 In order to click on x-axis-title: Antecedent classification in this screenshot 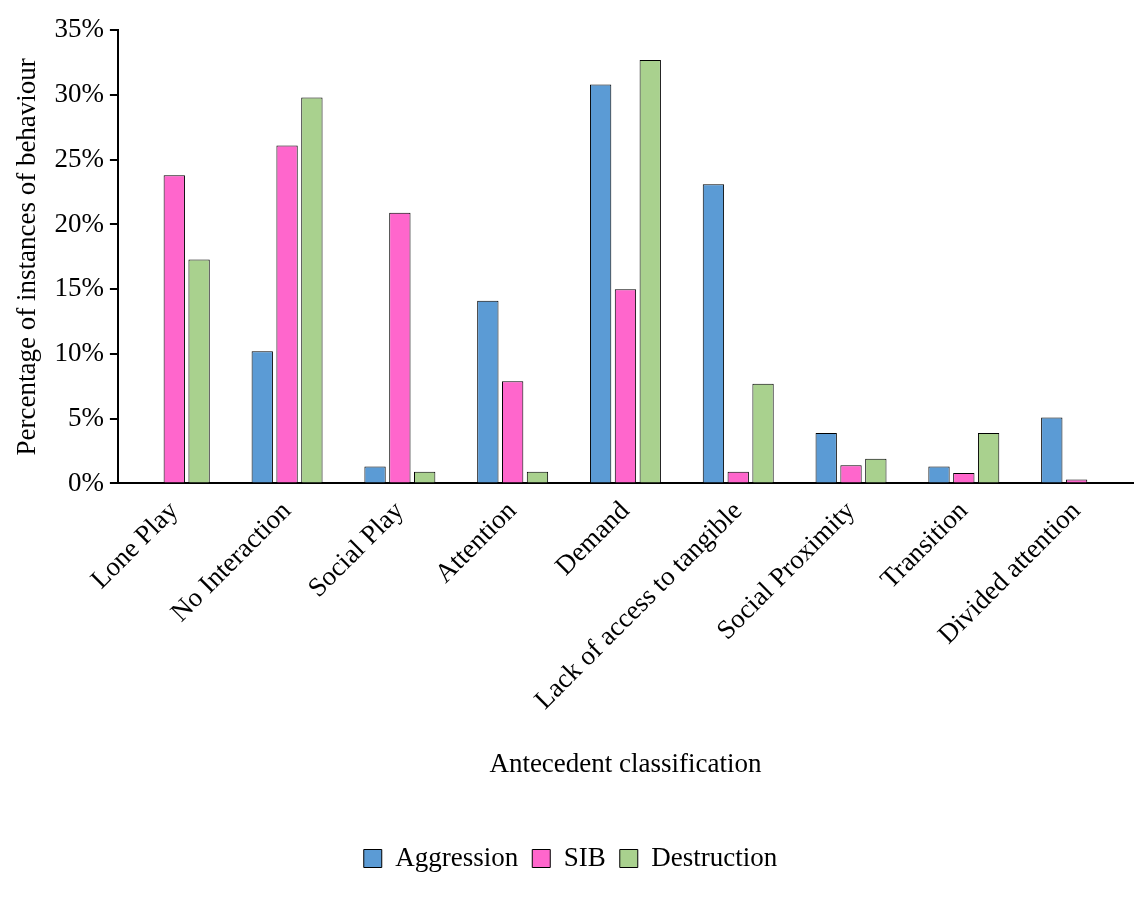, I will do `click(626, 762)`.